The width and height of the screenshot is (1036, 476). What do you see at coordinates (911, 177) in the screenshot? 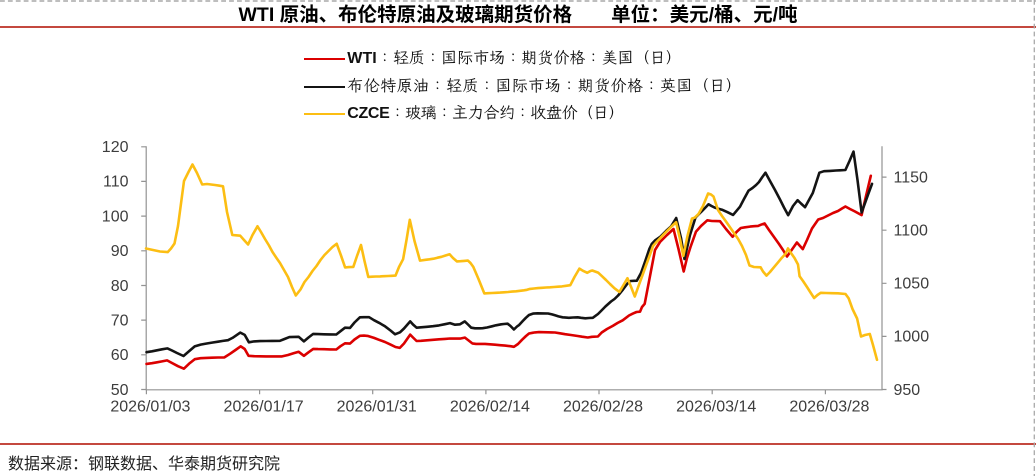
I see `svg-text: 1150` at bounding box center [911, 177].